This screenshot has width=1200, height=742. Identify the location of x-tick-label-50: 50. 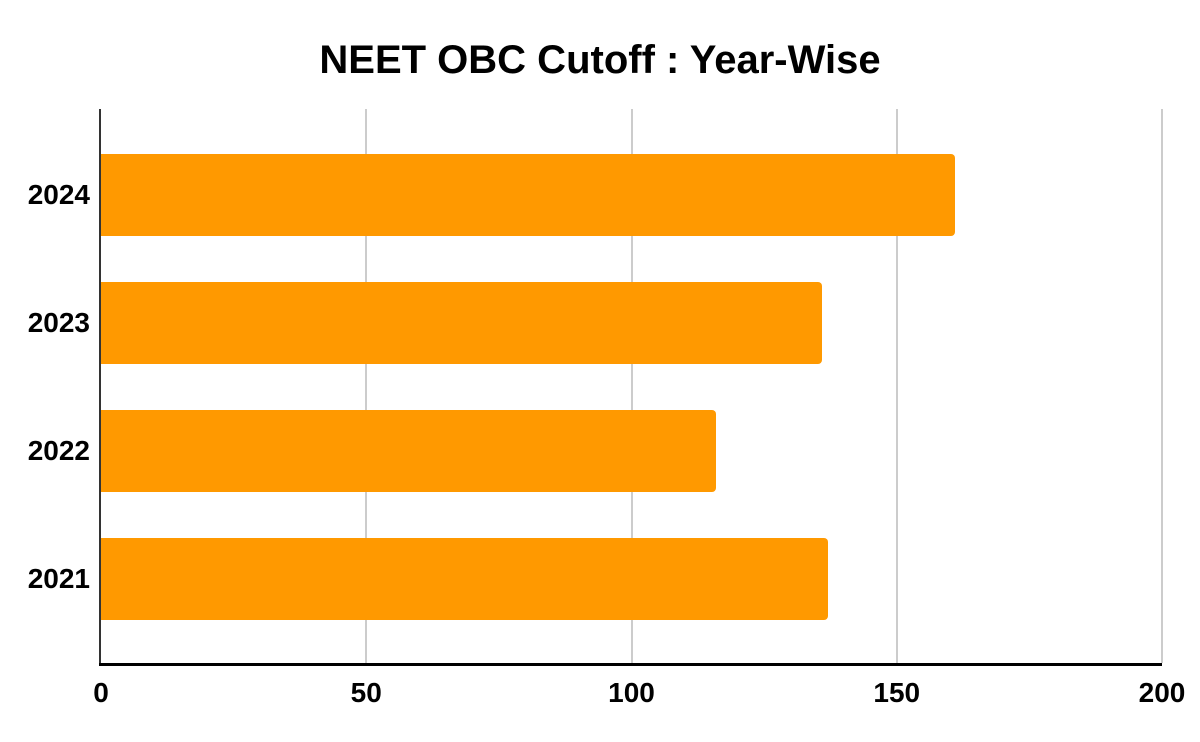
(366, 692).